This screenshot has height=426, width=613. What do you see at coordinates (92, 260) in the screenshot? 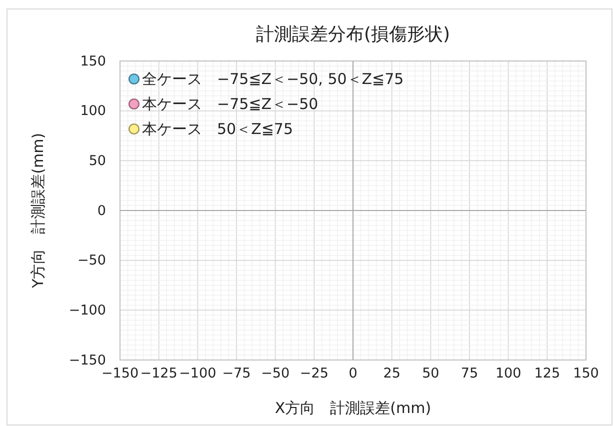
I see `y-tick-label: −50` at bounding box center [92, 260].